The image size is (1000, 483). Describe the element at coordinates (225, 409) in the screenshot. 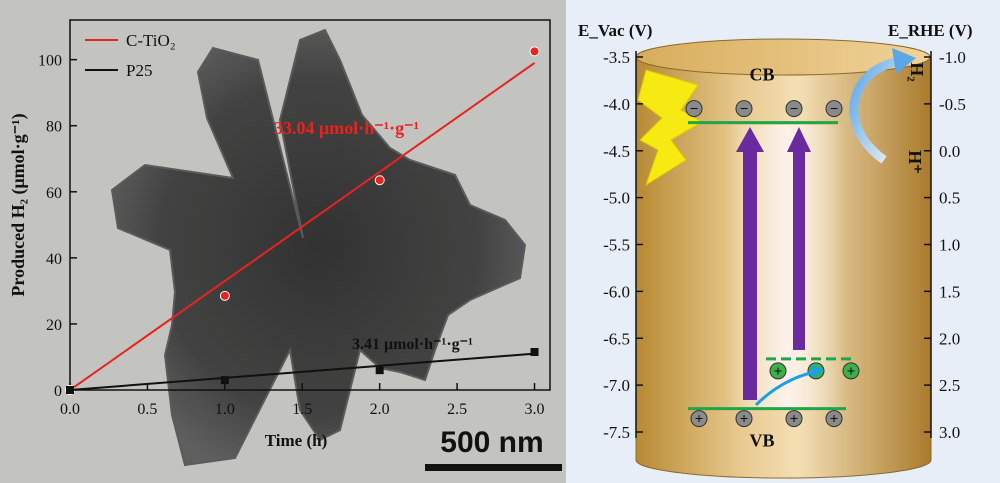

I see `x-tick-label: 1.0` at that location.